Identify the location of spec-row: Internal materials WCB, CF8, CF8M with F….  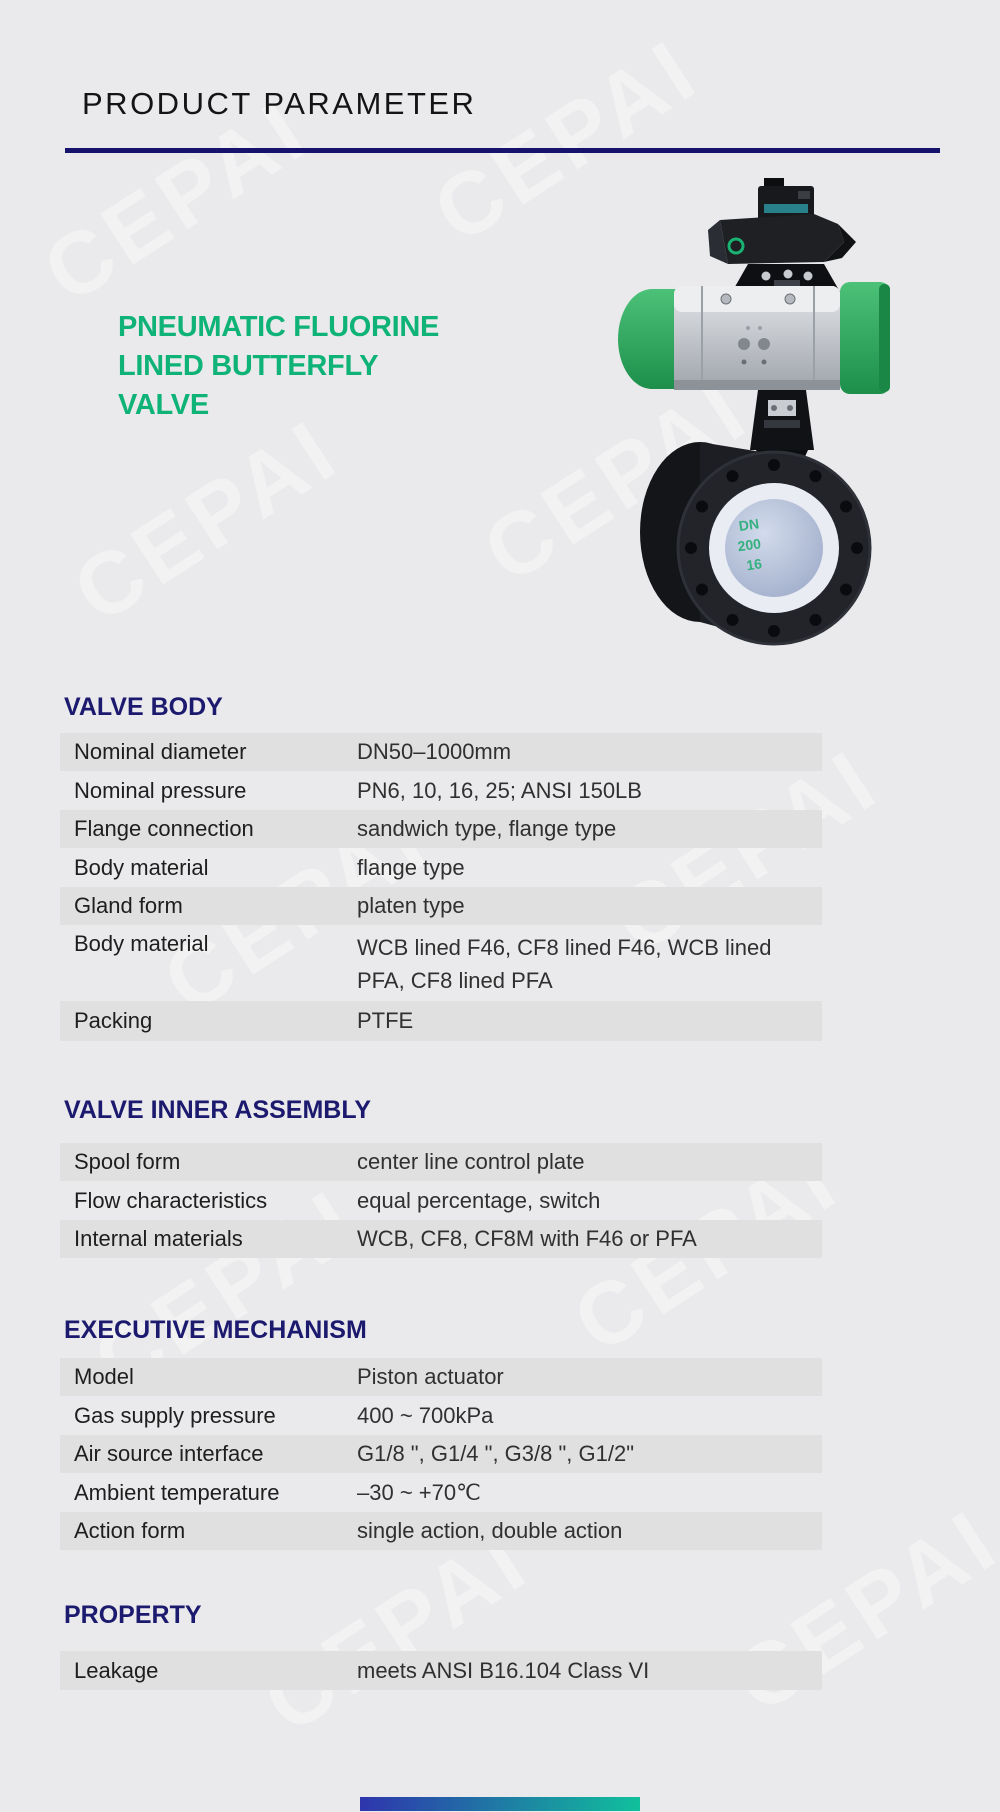
(441, 1239).